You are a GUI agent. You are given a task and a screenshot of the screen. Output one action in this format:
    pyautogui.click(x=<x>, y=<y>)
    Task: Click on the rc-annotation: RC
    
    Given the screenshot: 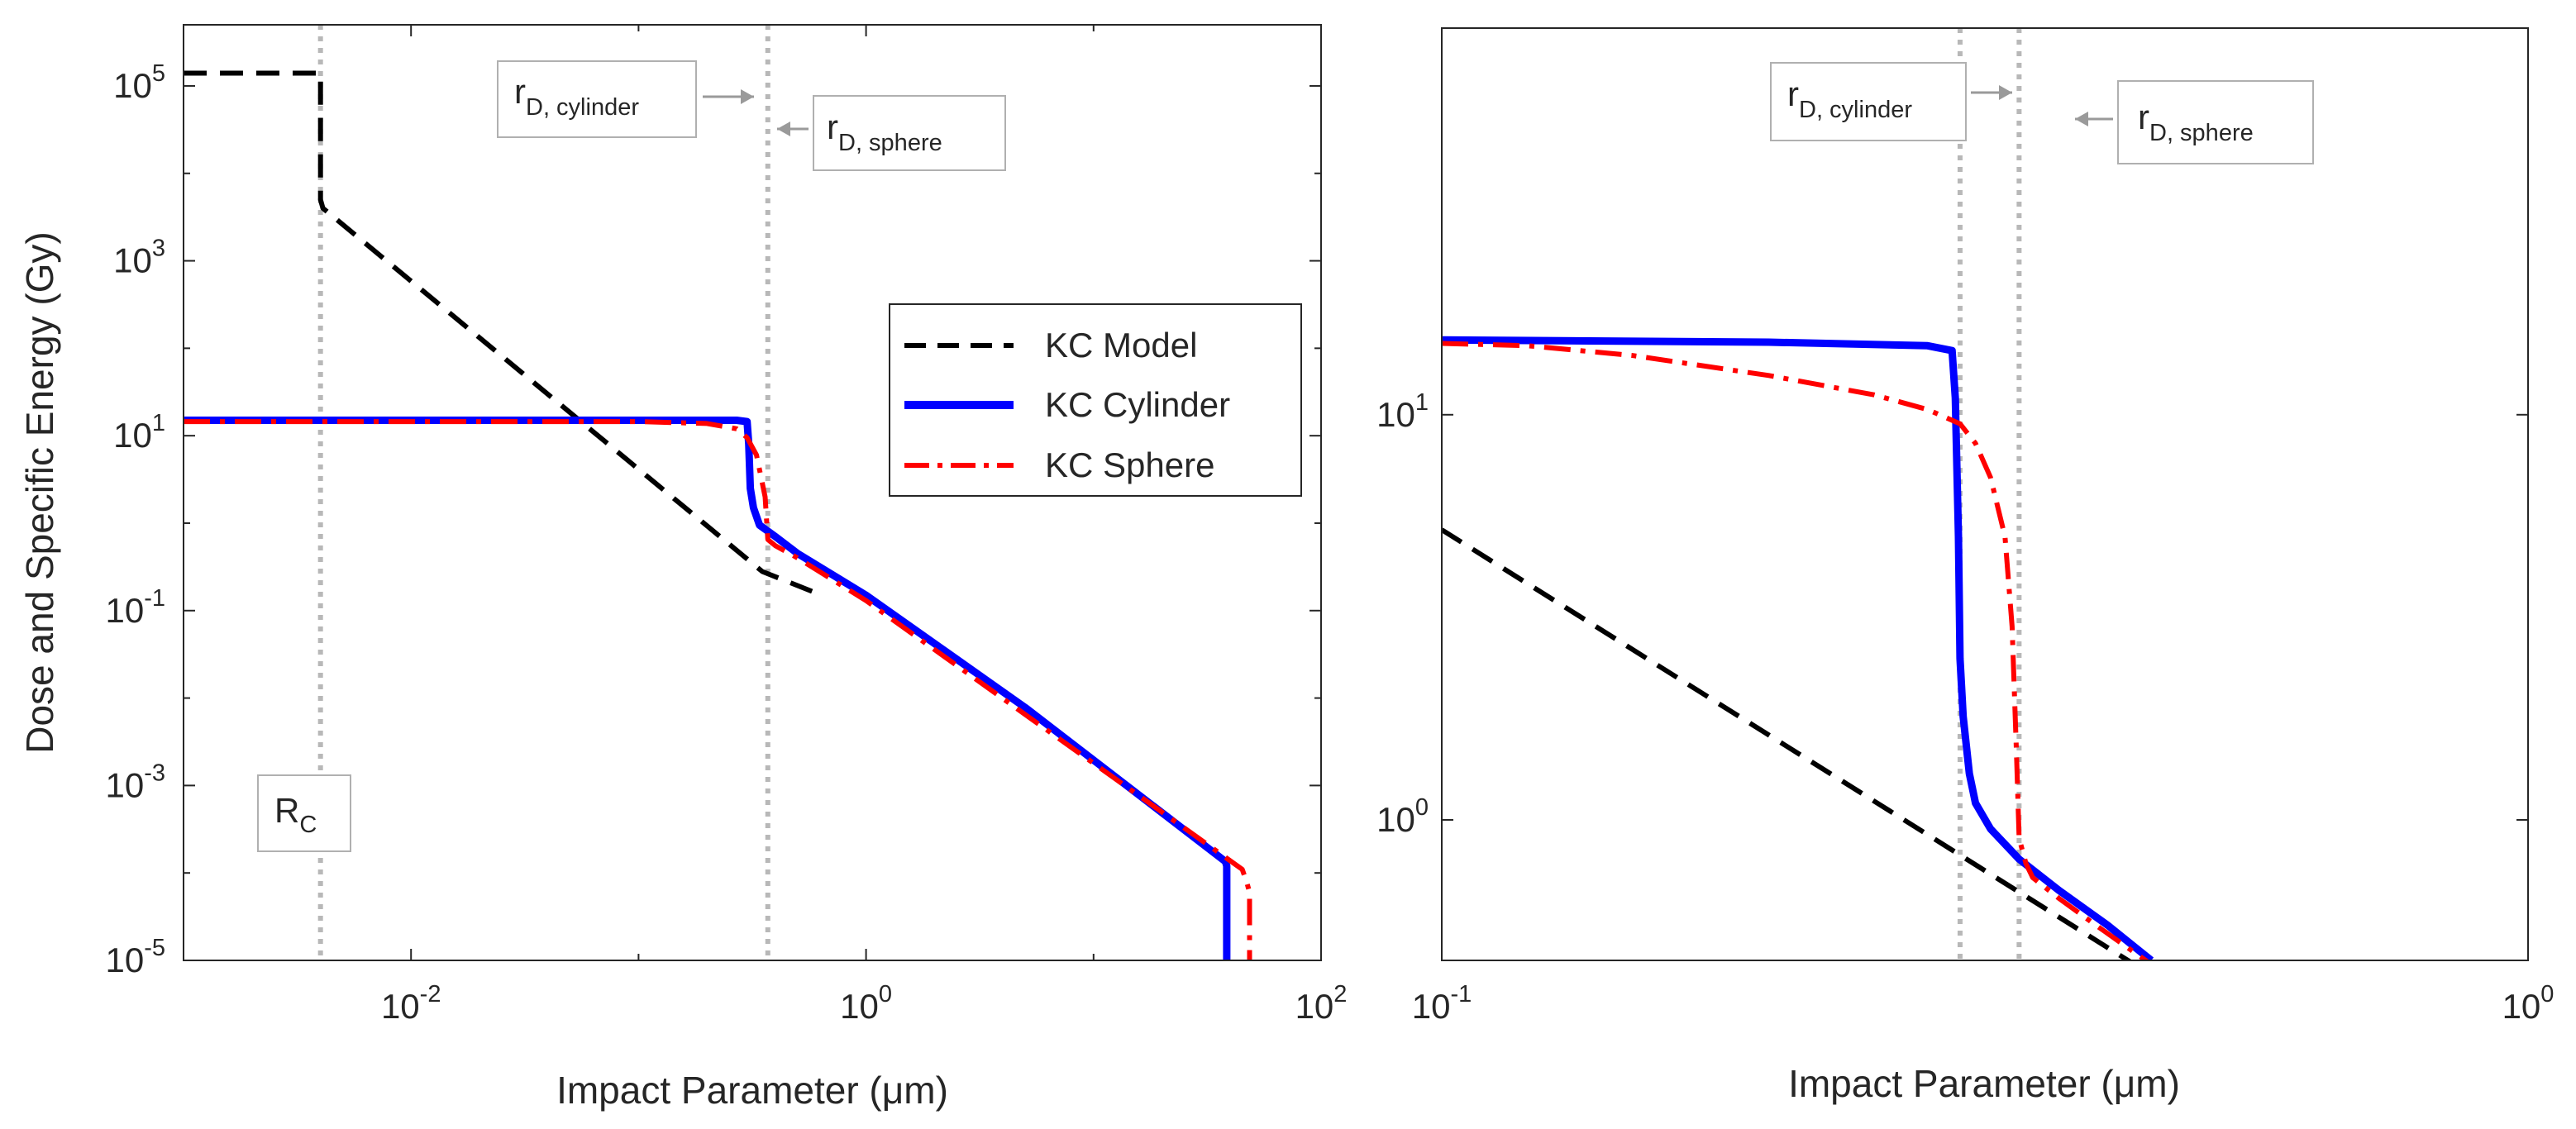 What is the action you would take?
    pyautogui.click(x=304, y=813)
    